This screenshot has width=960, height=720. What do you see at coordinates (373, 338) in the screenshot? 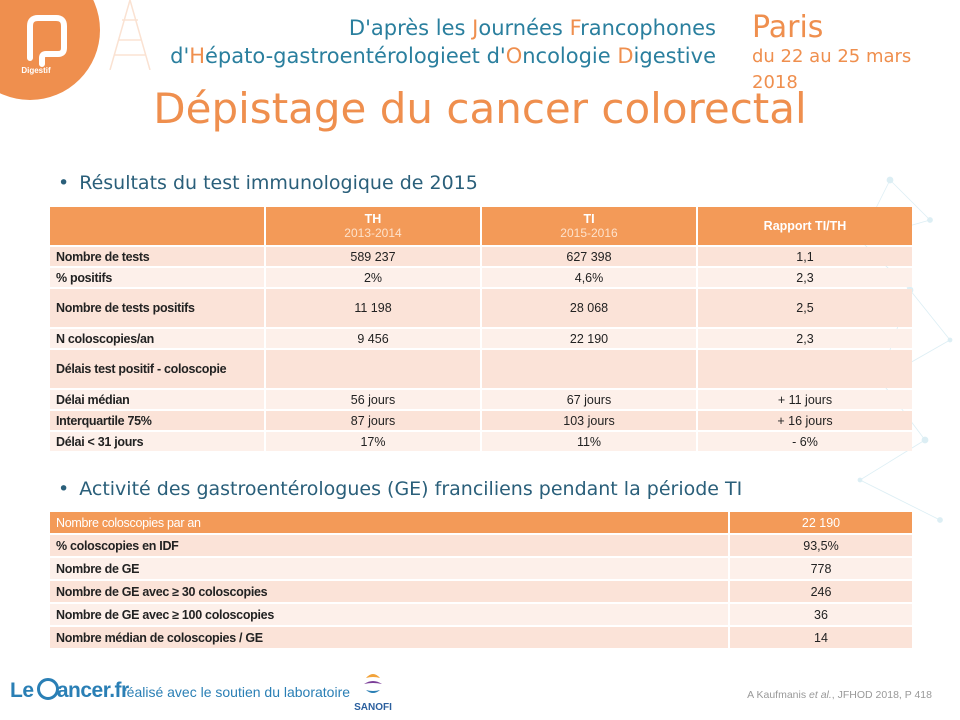
I see `table-cell: 9 456` at bounding box center [373, 338].